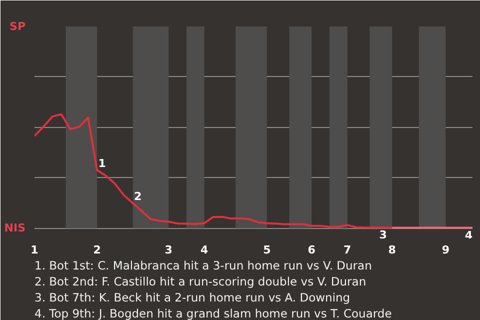  I want to click on text: SP, so click(18, 26).